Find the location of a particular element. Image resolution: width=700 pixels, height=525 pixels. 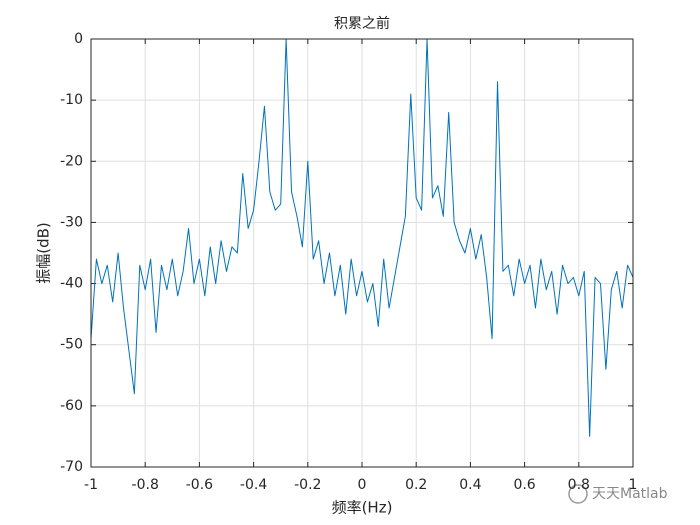

y-tick-label: -20 is located at coordinates (71, 161).